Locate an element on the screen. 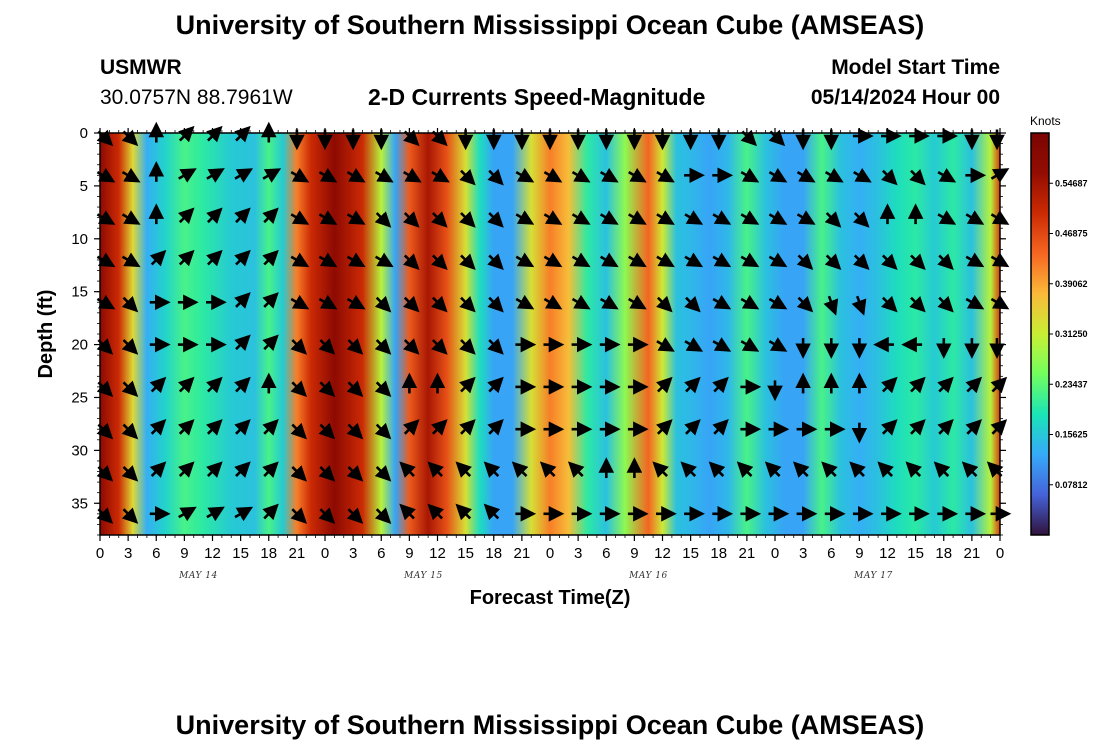 The height and width of the screenshot is (750, 1100). station-coordinates: 30.0757N 88.7961W is located at coordinates (196, 97).